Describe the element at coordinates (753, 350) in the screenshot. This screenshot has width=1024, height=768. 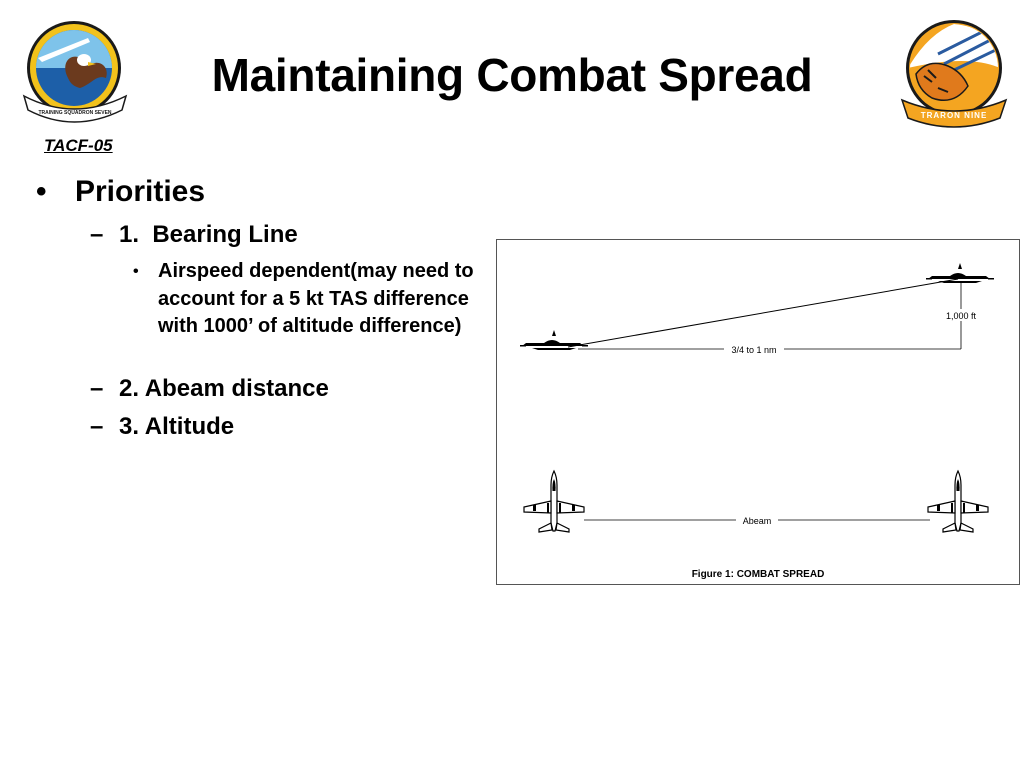
I see `distance-label: 3/4 to 1 nm` at that location.